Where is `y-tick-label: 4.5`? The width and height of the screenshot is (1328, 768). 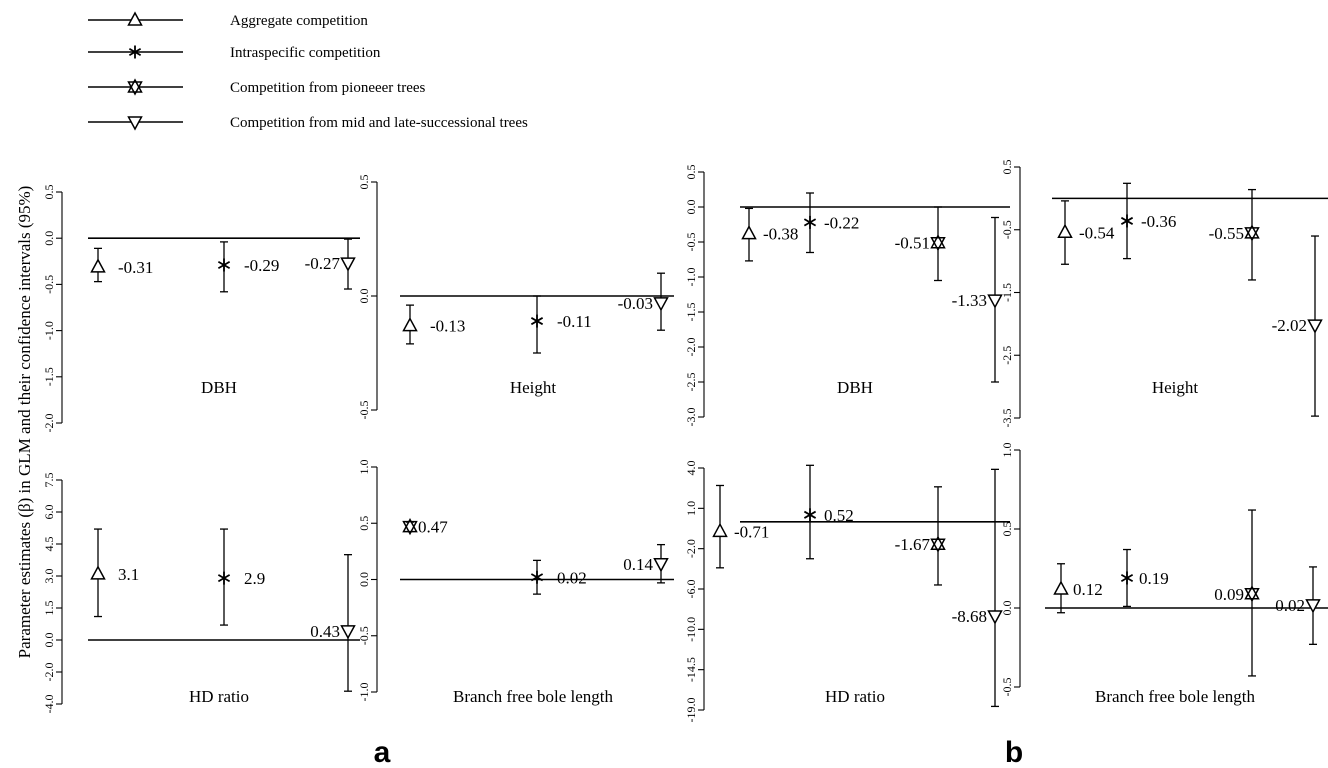 y-tick-label: 4.5 is located at coordinates (49, 544).